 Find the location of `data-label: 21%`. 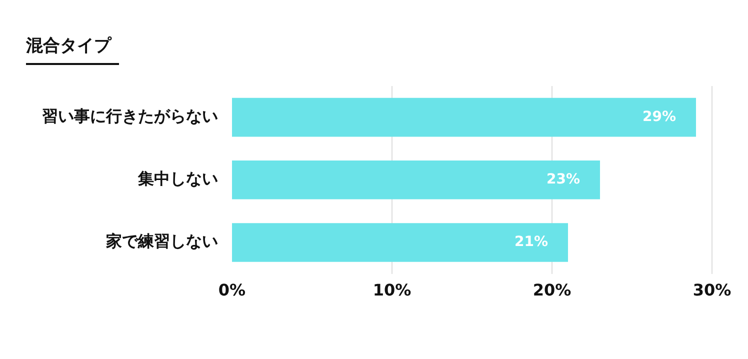

data-label: 21% is located at coordinates (531, 242).